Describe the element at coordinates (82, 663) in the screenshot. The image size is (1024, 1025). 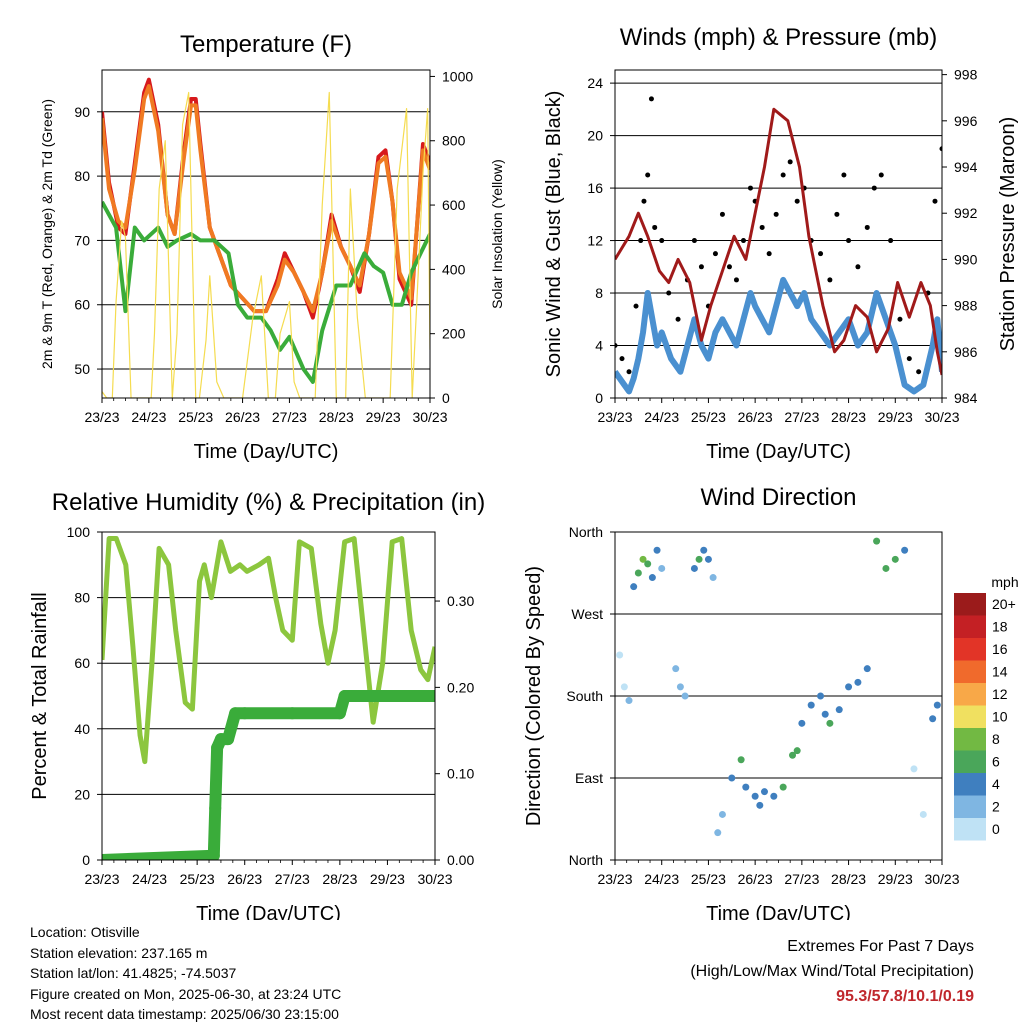
I see `y-tick-label: 60` at that location.